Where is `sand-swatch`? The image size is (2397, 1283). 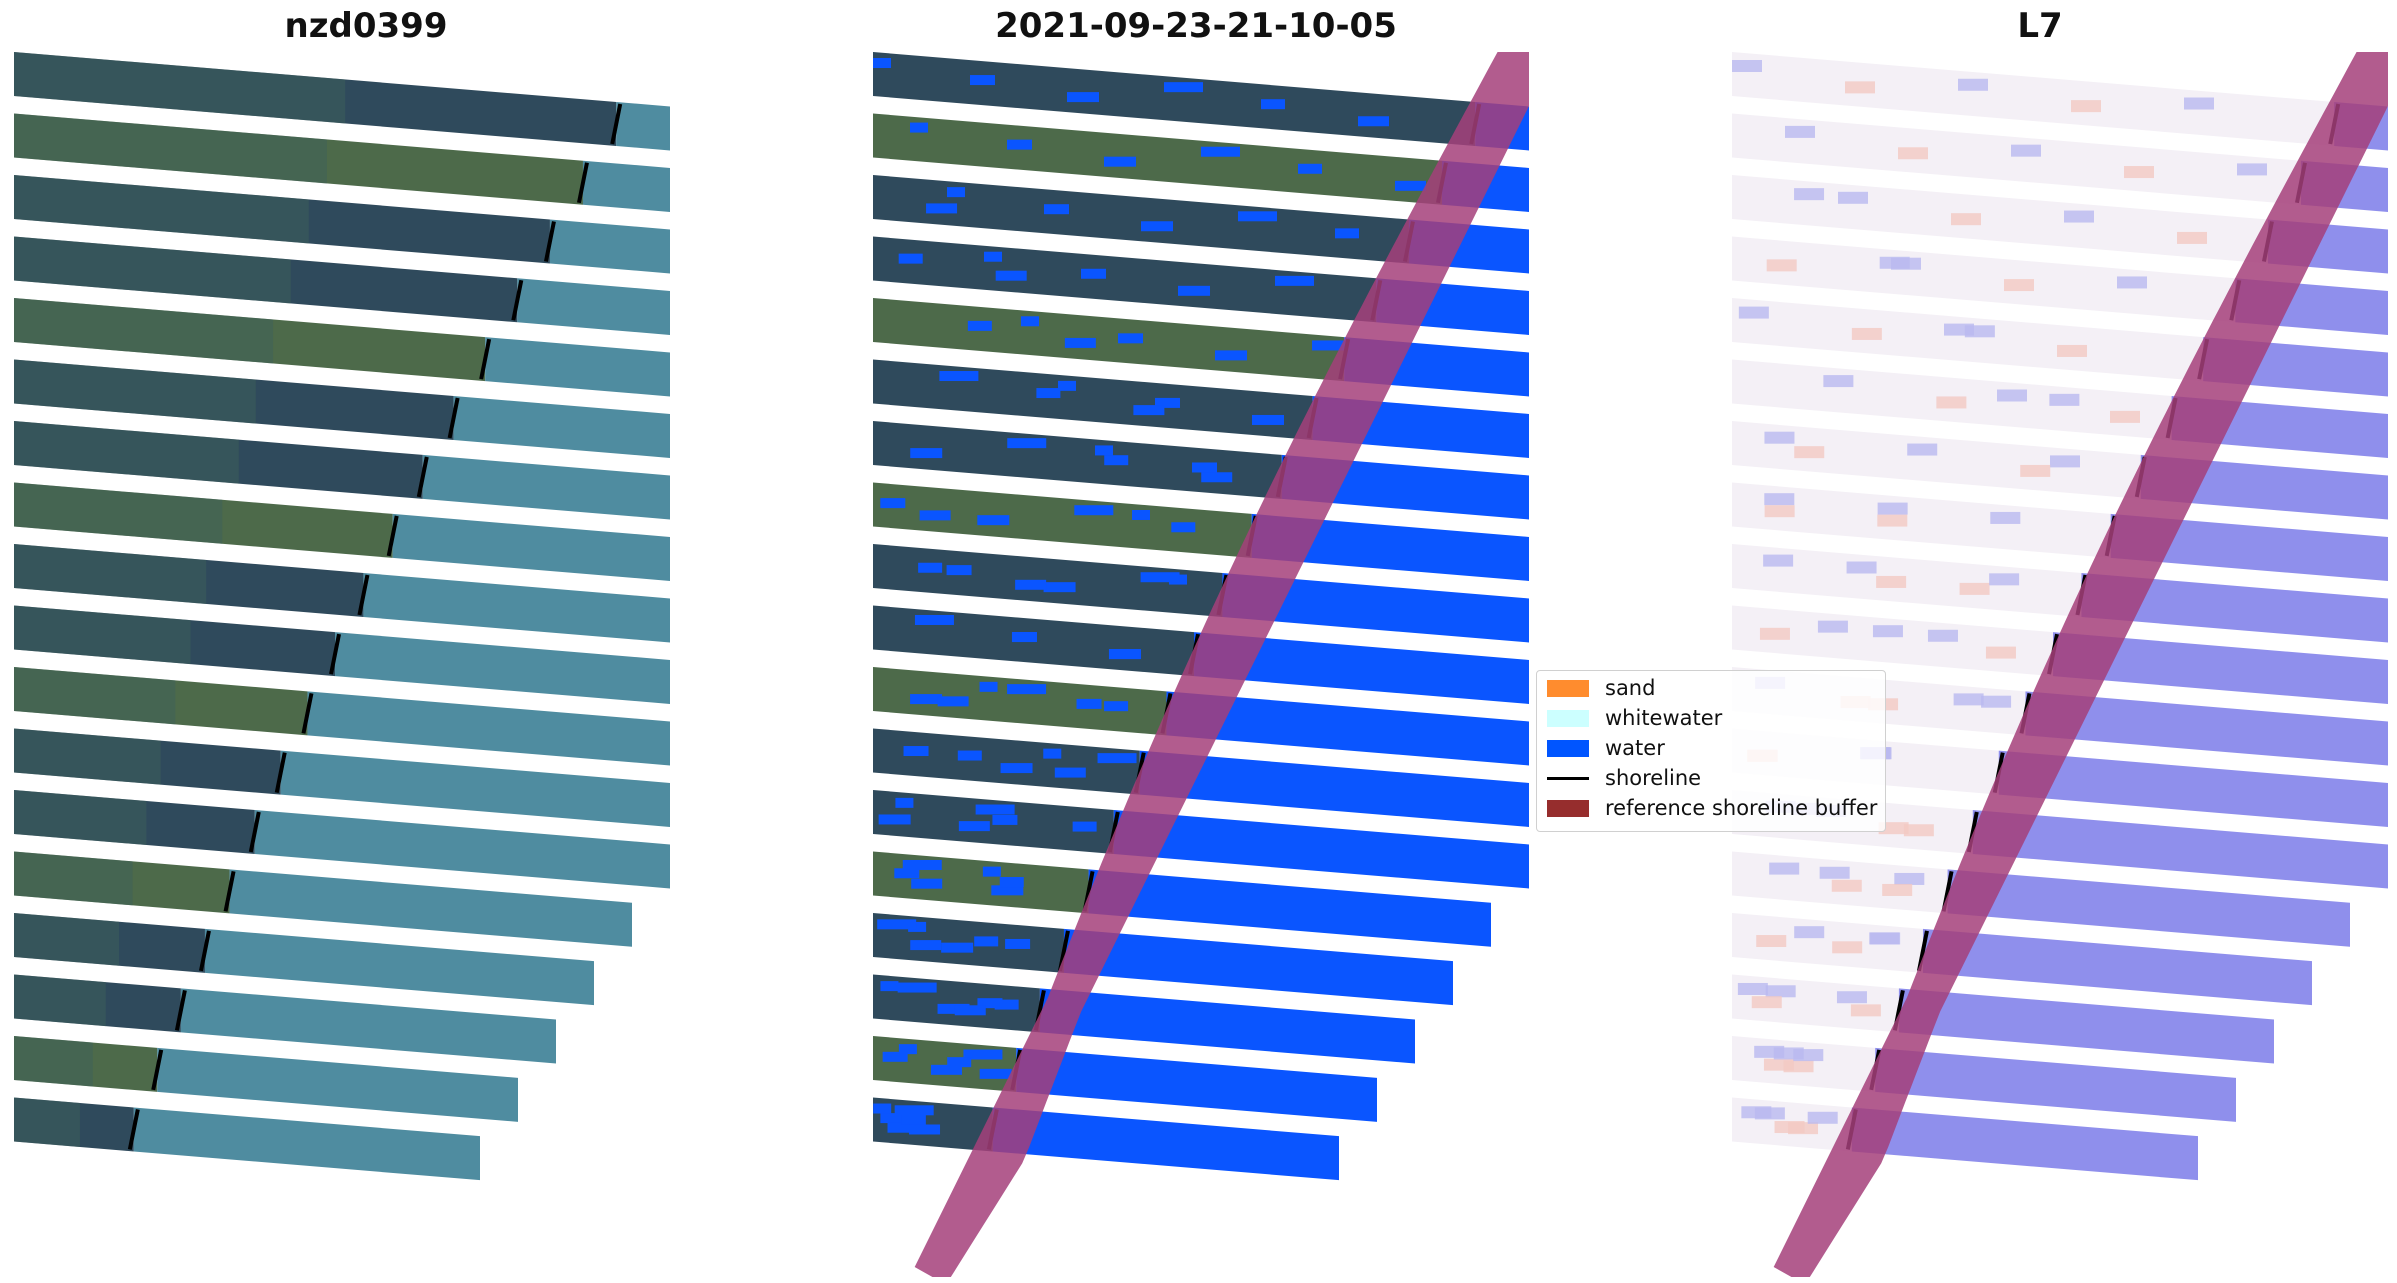
sand-swatch is located at coordinates (1568, 688).